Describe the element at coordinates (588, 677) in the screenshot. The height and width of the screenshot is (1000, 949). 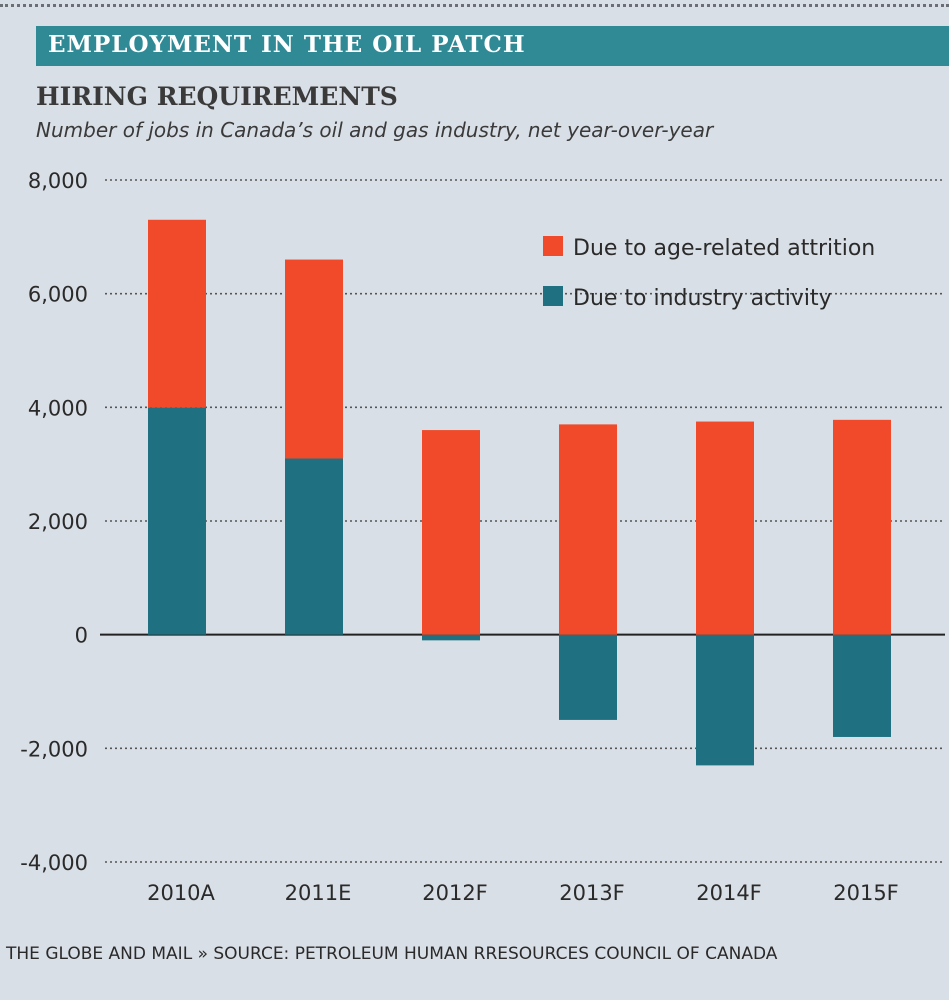
I see `bar-industry-activity-2013F` at that location.